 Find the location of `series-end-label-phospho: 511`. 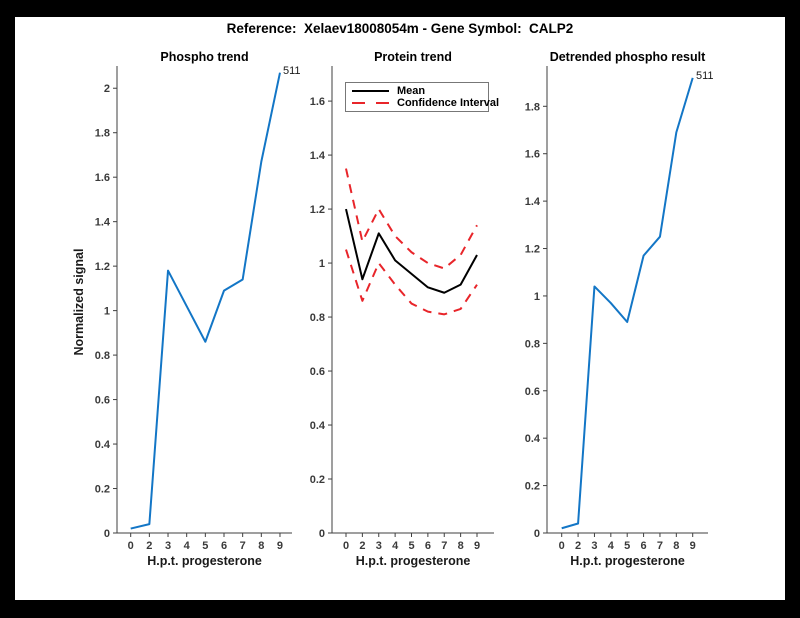

series-end-label-phospho: 511 is located at coordinates (292, 71).